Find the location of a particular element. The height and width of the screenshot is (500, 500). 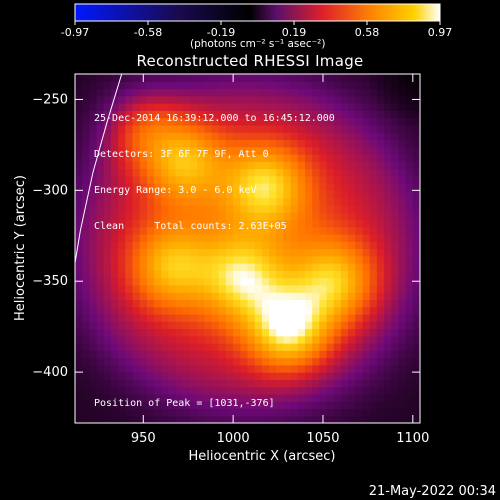

y-axis-label: Heliocentric Y (arcsec) is located at coordinates (20, 248).